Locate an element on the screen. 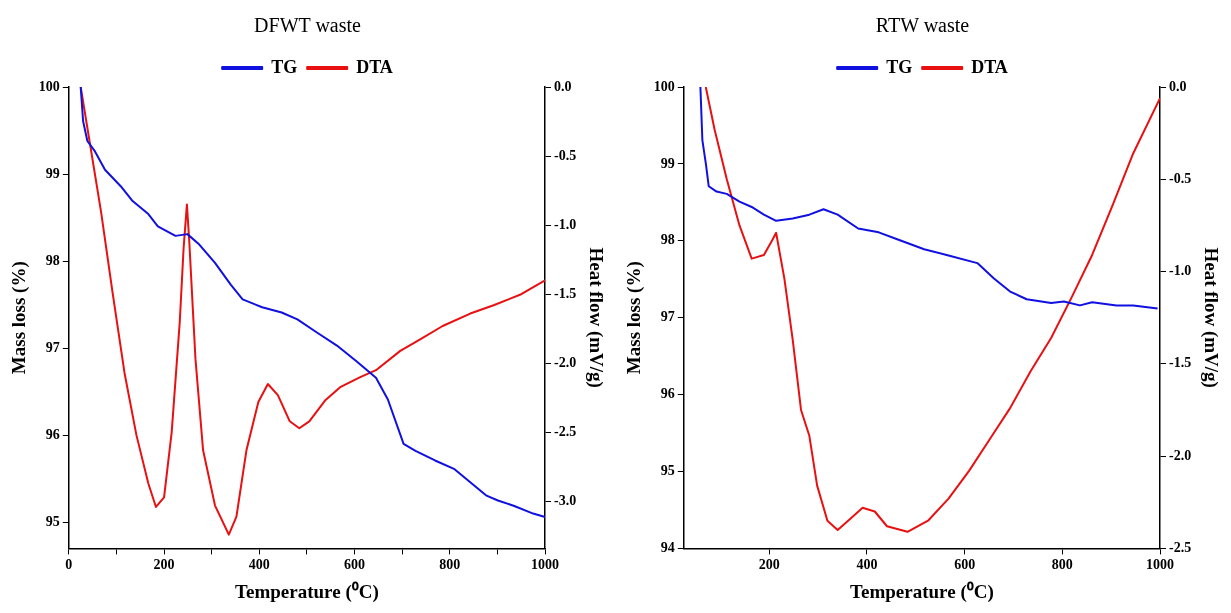  y-tick-label: 94 is located at coordinates (667, 548).